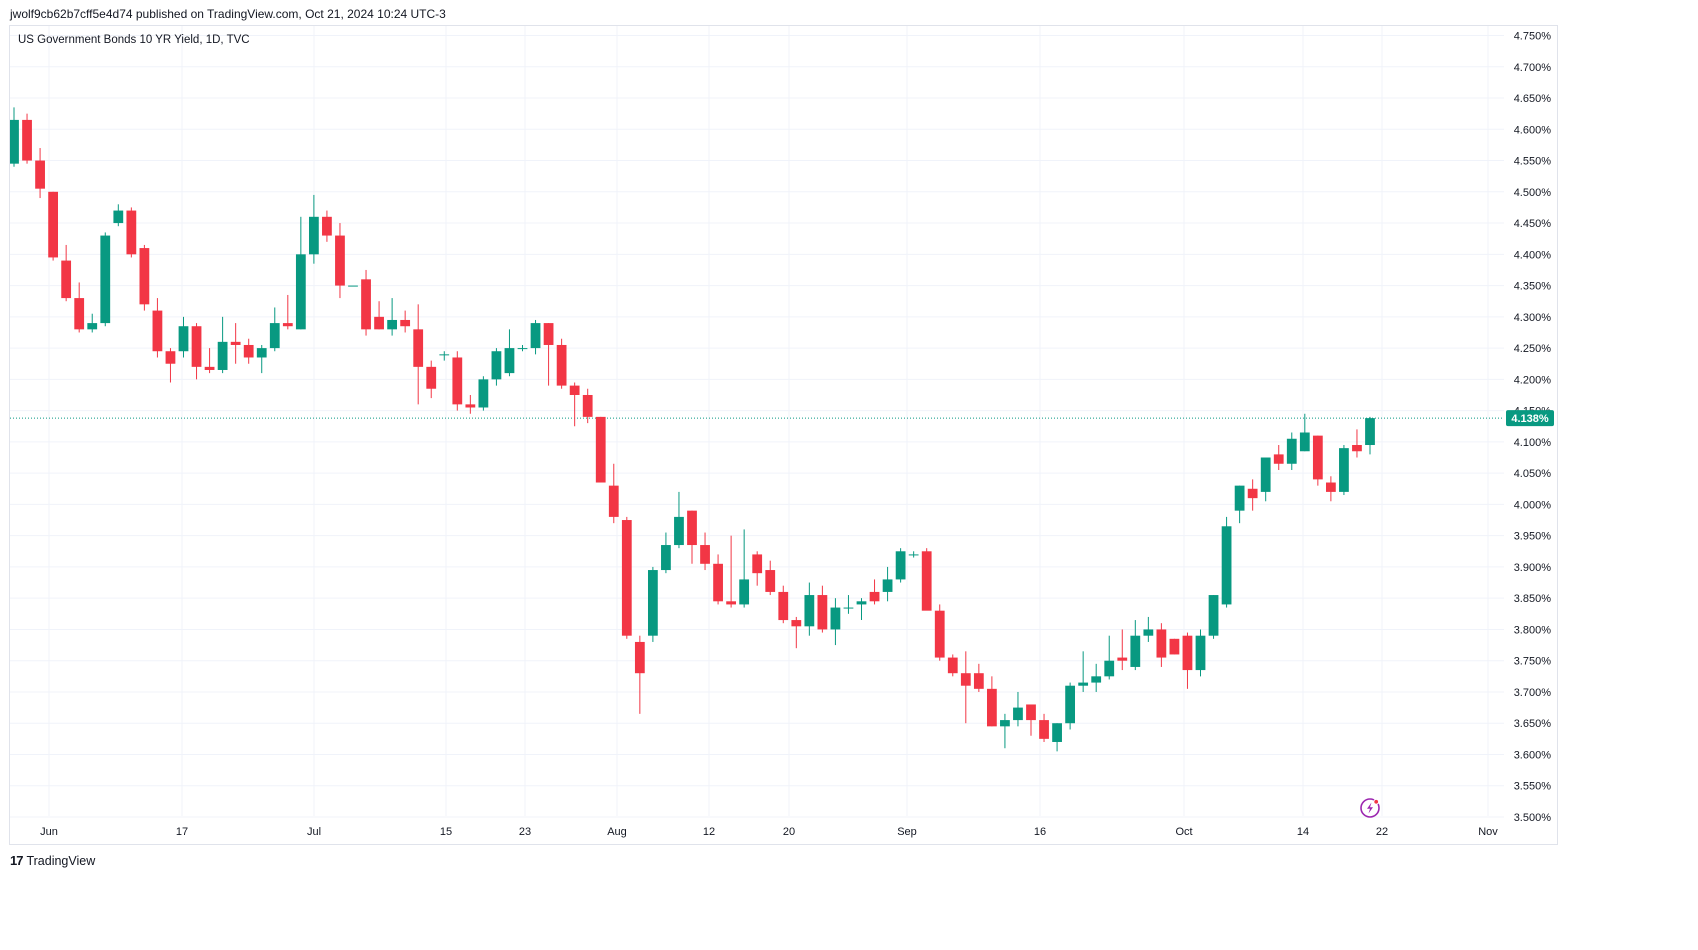  Describe the element at coordinates (1370, 808) in the screenshot. I see `lightning-icon` at that location.